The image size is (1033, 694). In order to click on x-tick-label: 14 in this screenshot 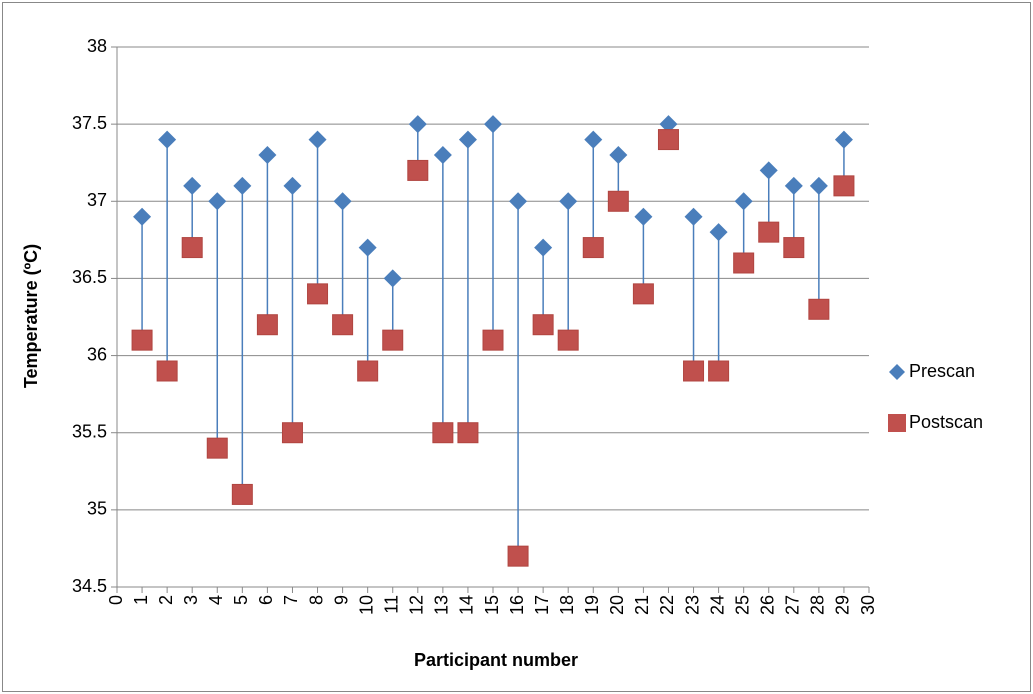, I will do `click(467, 605)`.